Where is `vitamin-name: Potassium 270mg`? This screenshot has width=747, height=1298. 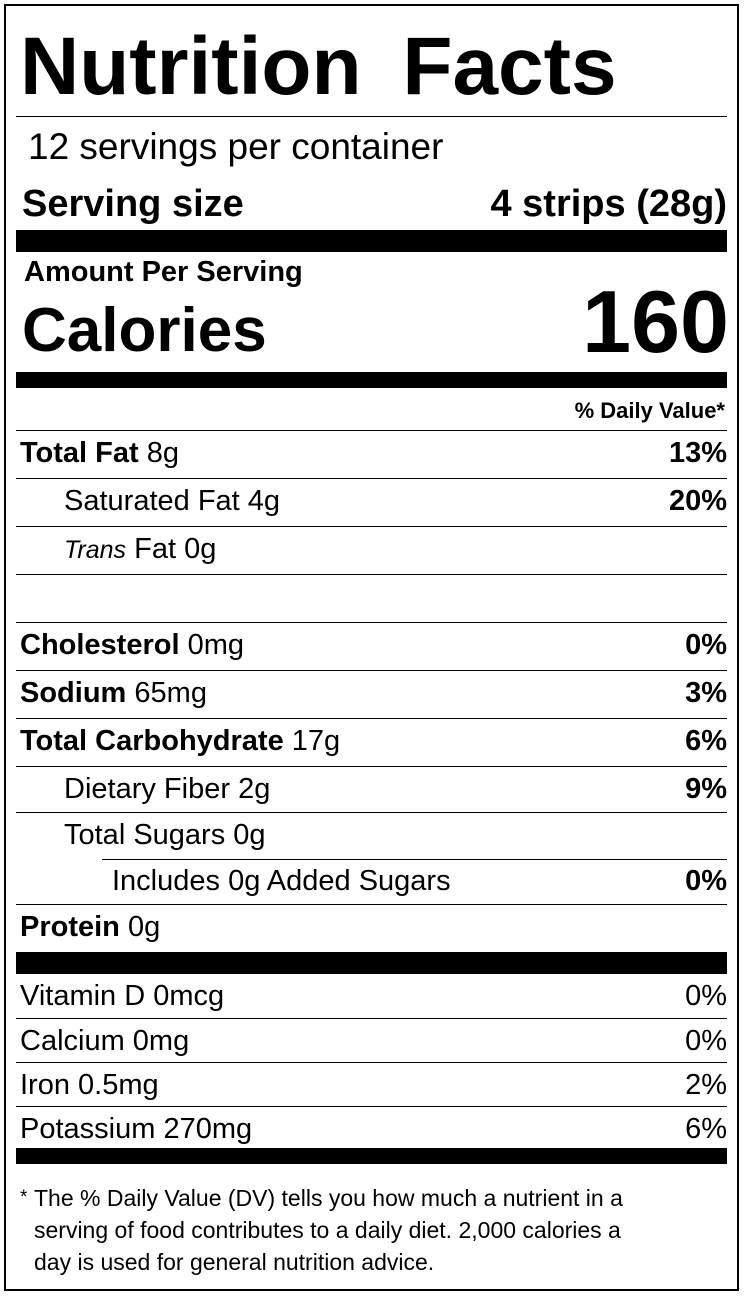 vitamin-name: Potassium 270mg is located at coordinates (136, 1129).